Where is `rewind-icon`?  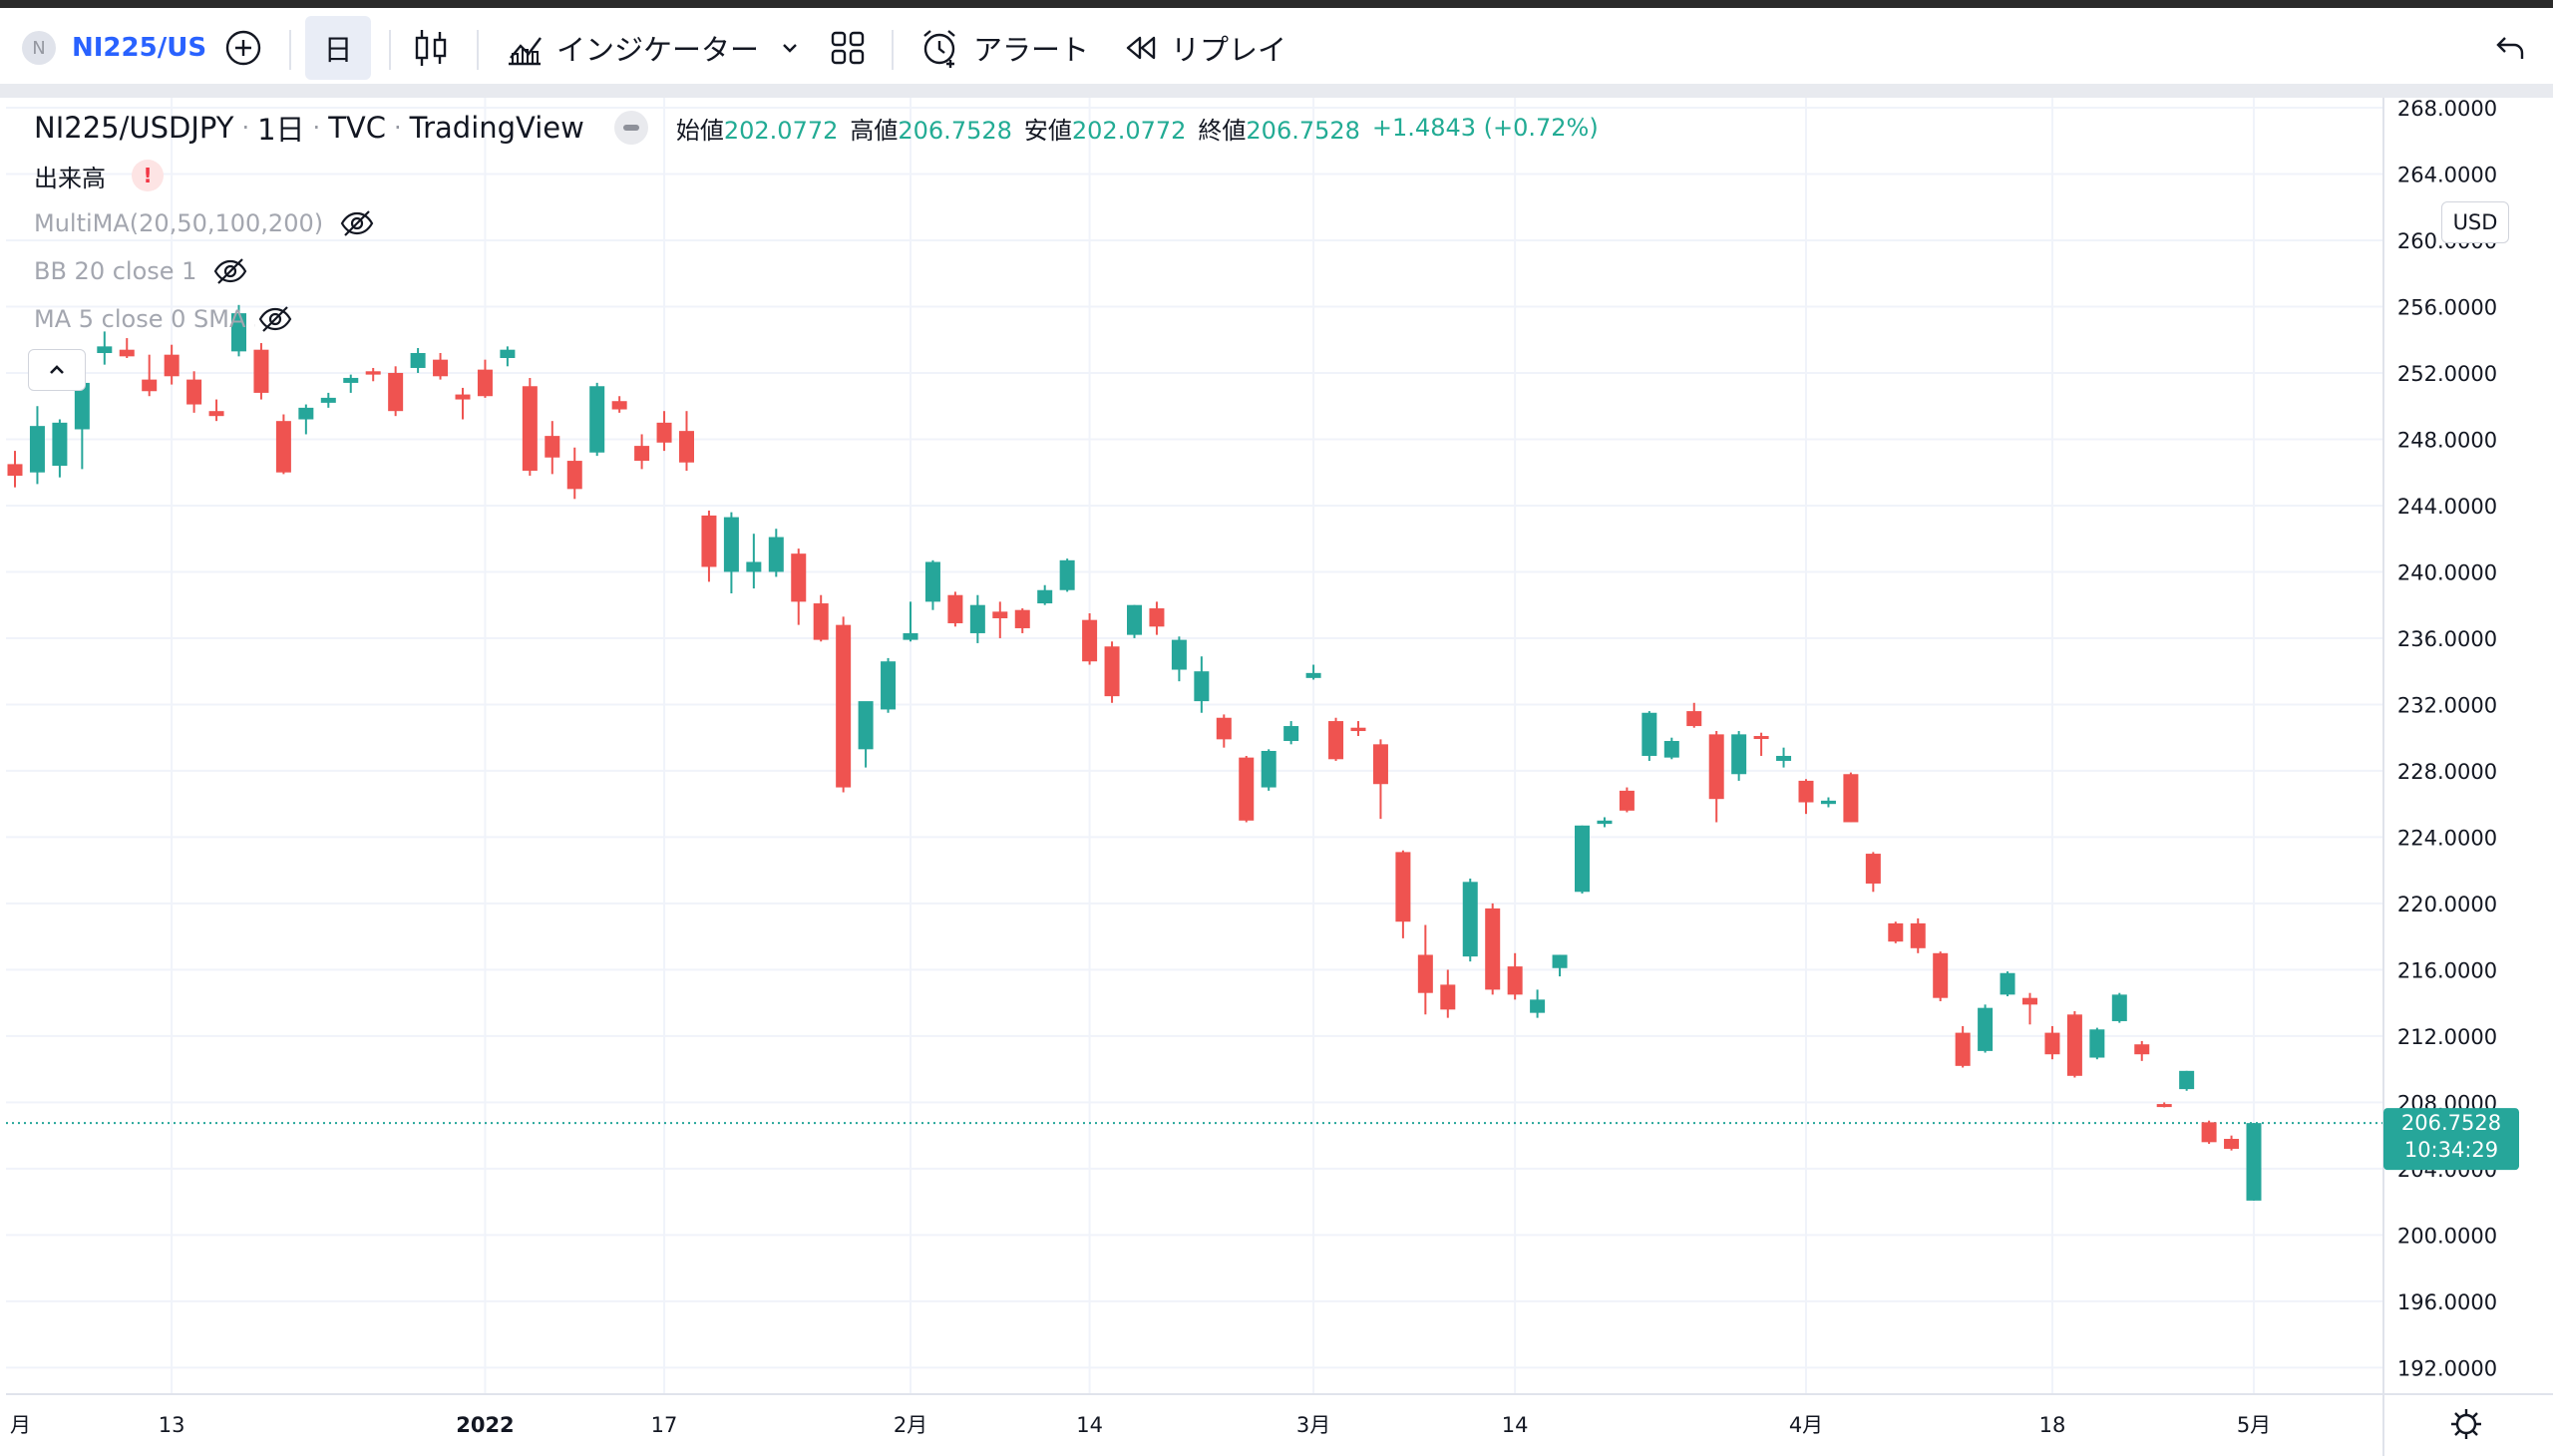
rewind-icon is located at coordinates (1141, 48).